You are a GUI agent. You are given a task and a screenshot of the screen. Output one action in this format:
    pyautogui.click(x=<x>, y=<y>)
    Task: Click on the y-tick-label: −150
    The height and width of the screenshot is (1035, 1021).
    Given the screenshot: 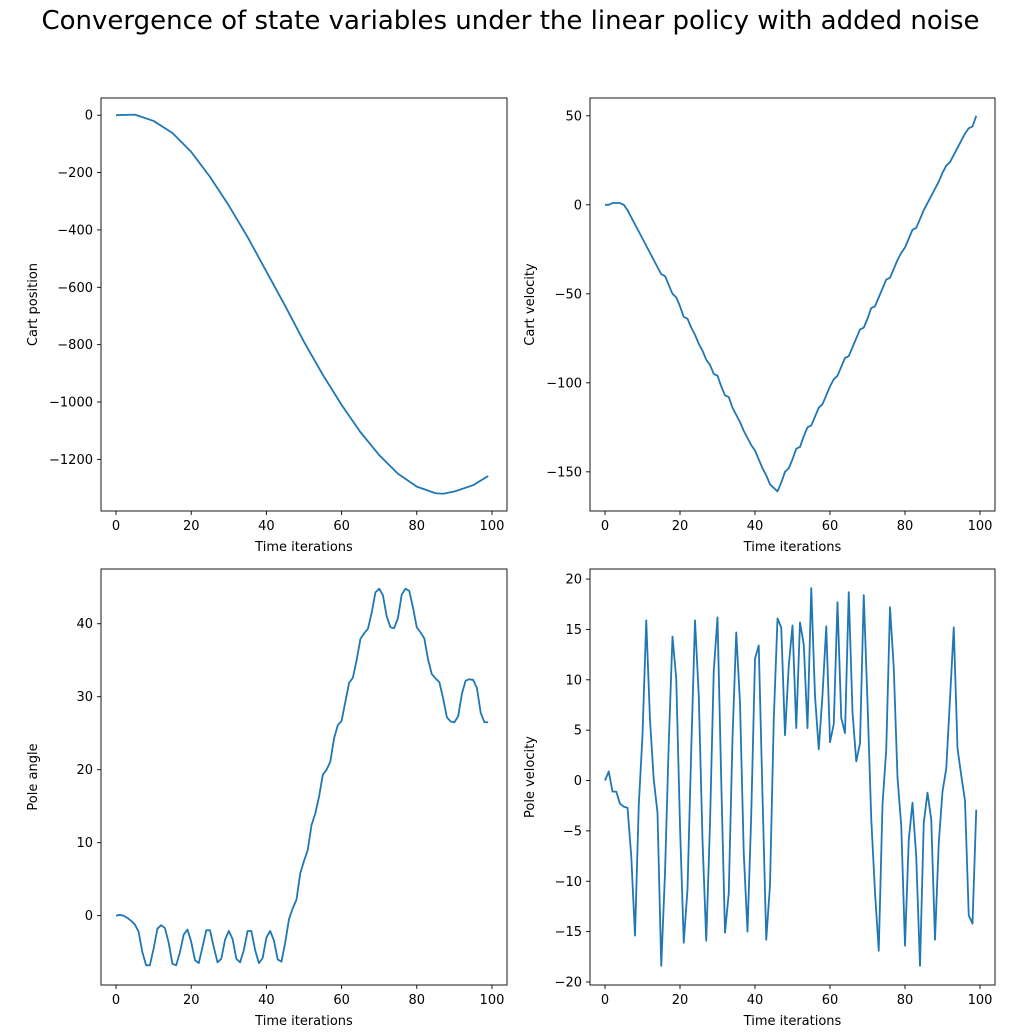 What is the action you would take?
    pyautogui.click(x=564, y=472)
    